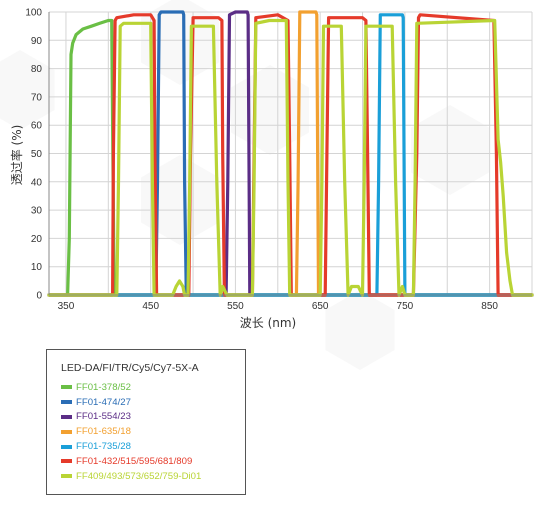 The image size is (551, 506). Describe the element at coordinates (103, 417) in the screenshot. I see `legend-label: FF01-554/23` at that location.